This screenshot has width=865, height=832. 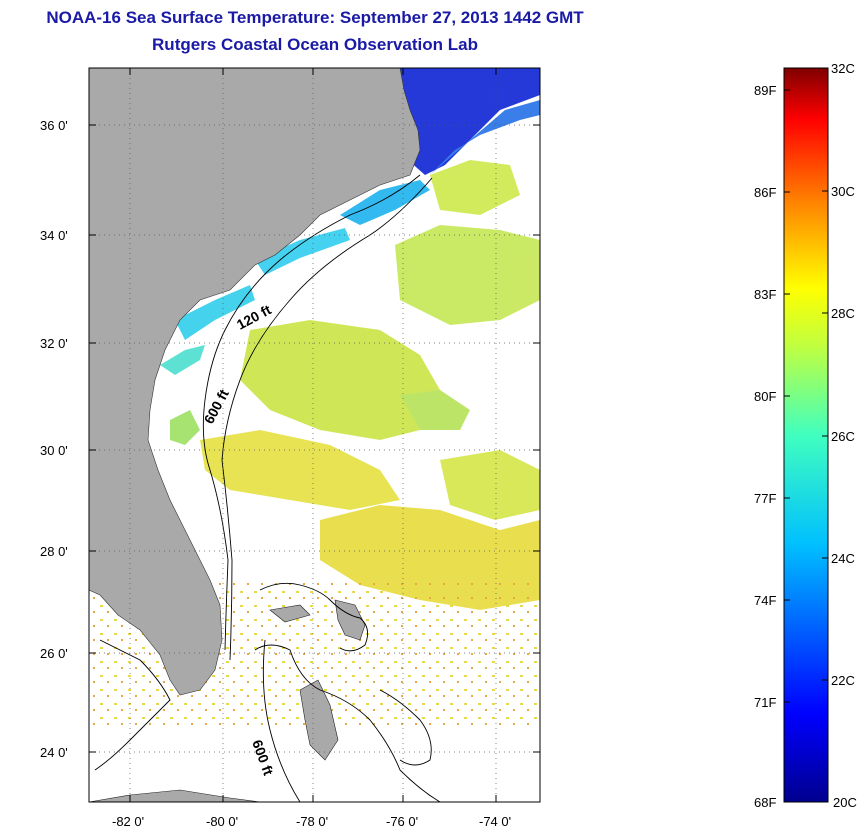 I want to click on lat-label: 36 0', so click(x=54, y=125).